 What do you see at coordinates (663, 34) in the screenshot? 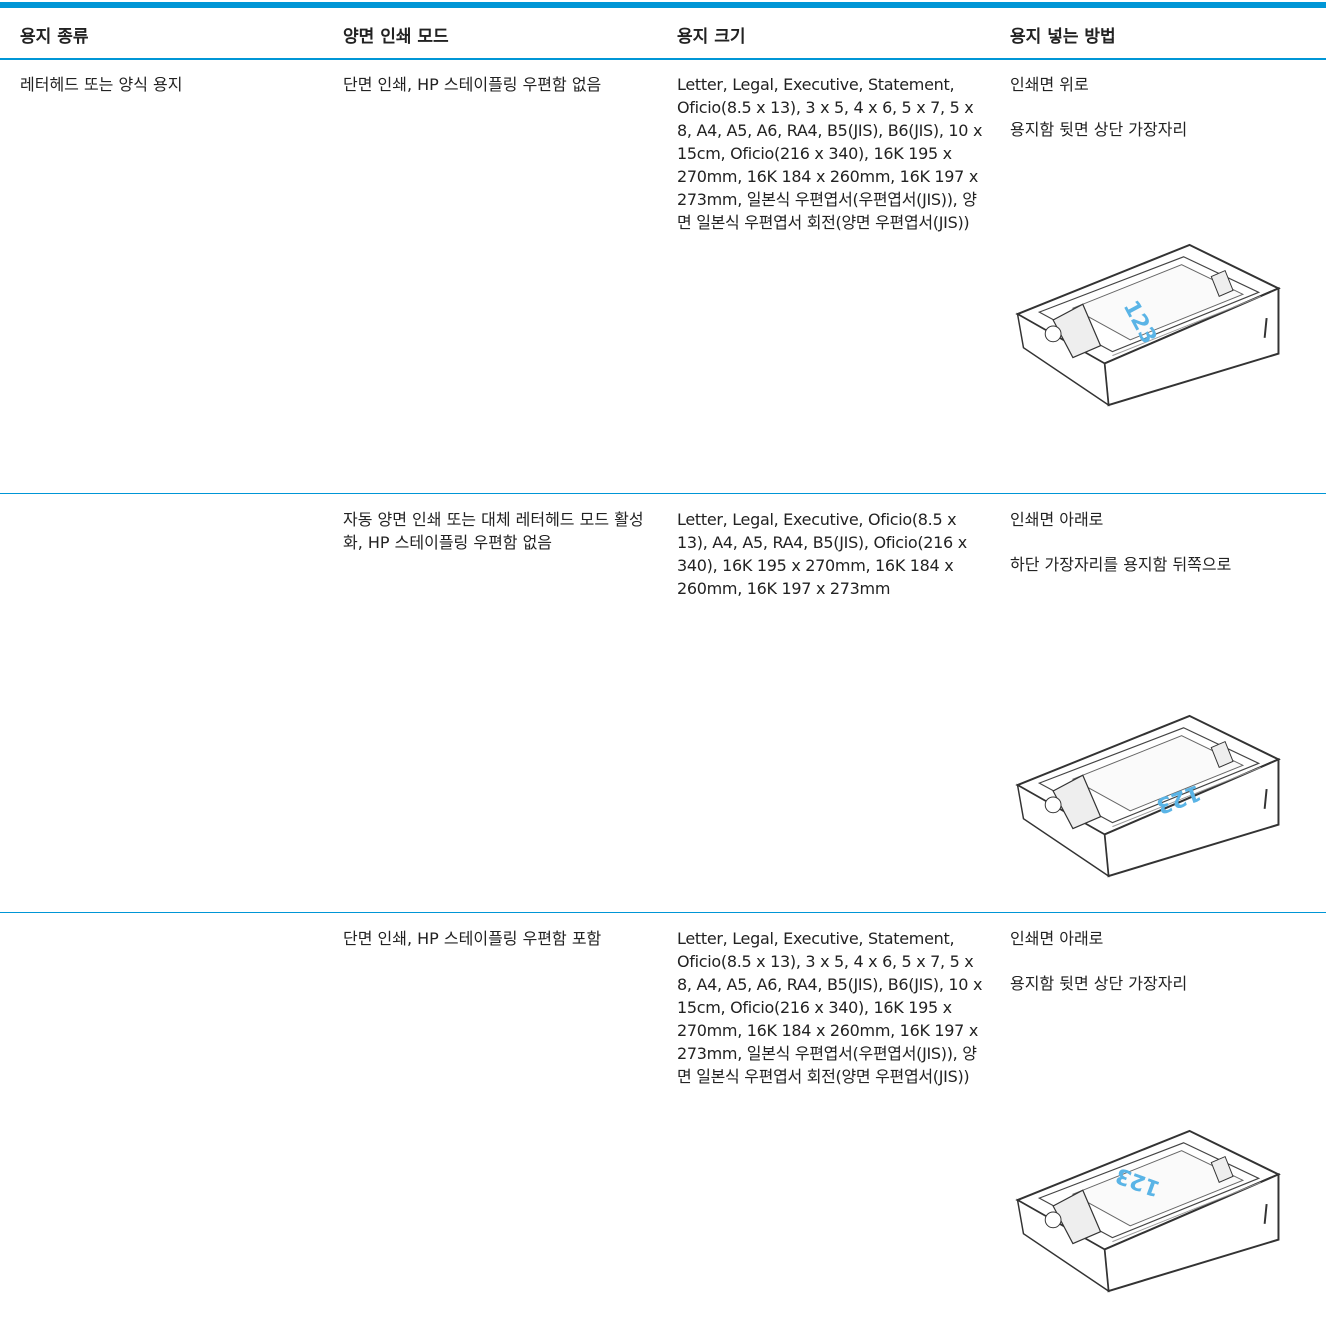
I see `table-header: 용지 종류 양면 인쇄 모드 용지 크기 용지 넣는 방법` at bounding box center [663, 34].